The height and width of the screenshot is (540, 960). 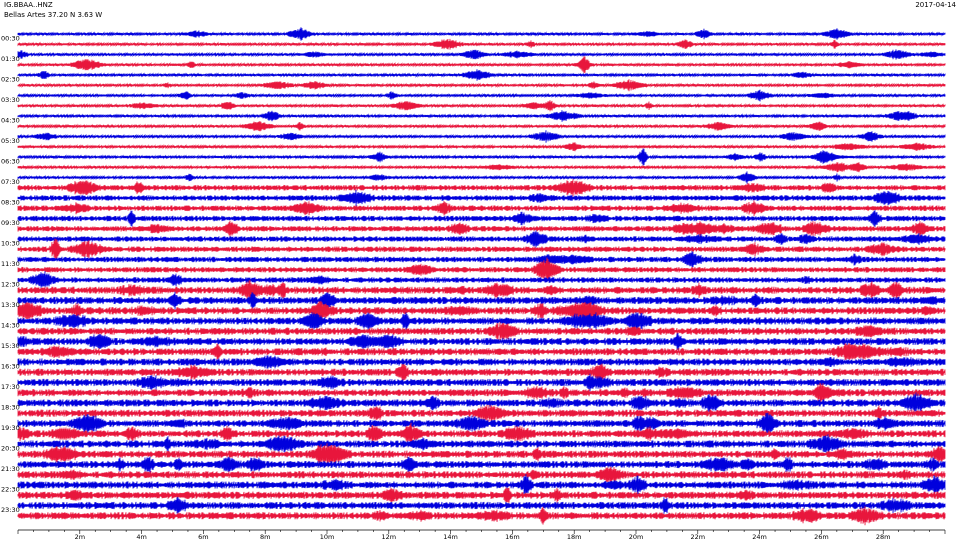 What do you see at coordinates (388, 536) in the screenshot?
I see `x-tick-label: 12m` at bounding box center [388, 536].